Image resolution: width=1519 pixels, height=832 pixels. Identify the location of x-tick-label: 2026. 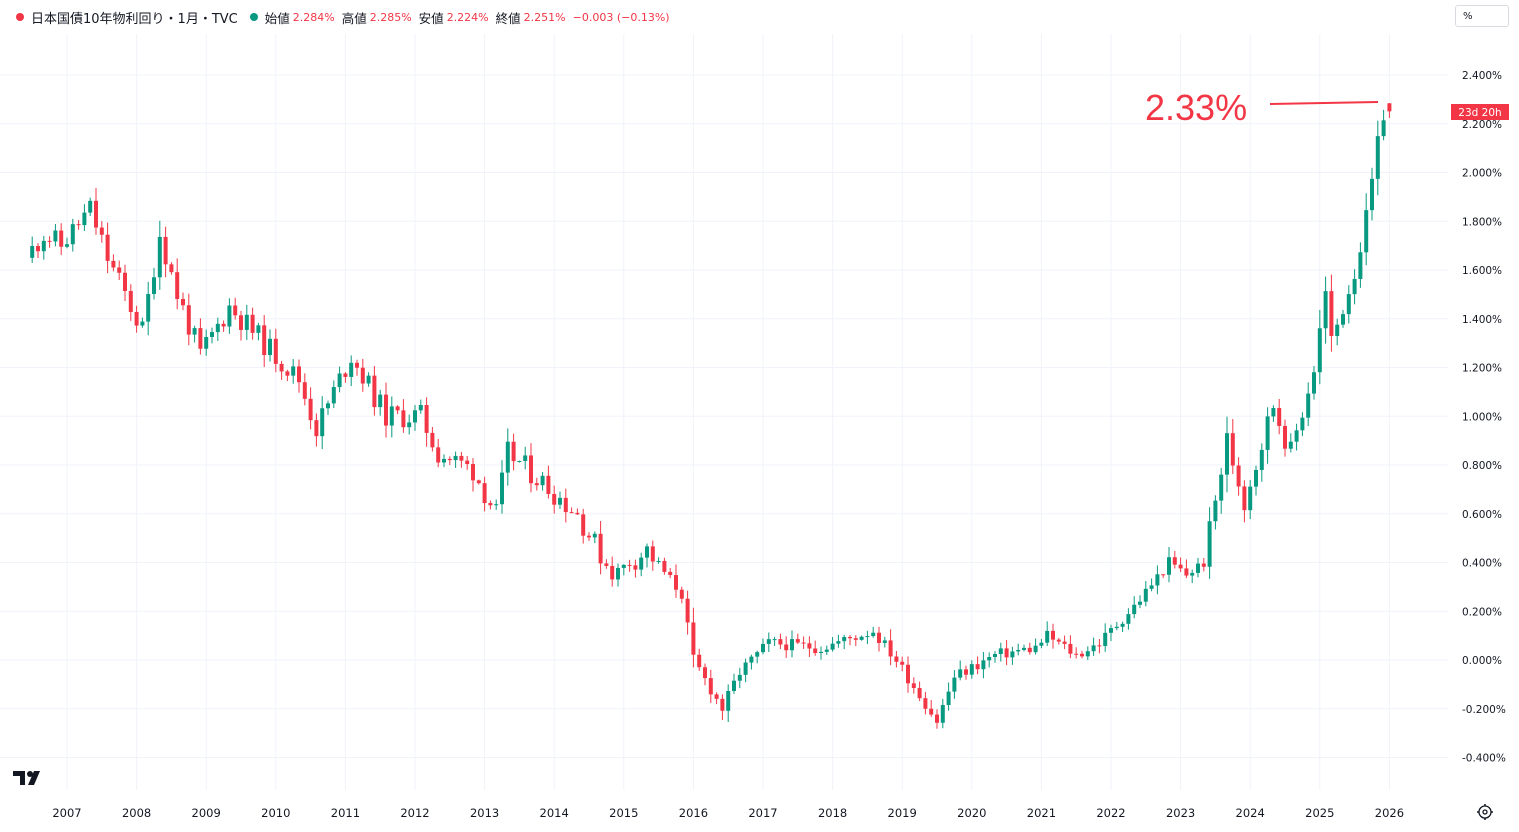
(1389, 813).